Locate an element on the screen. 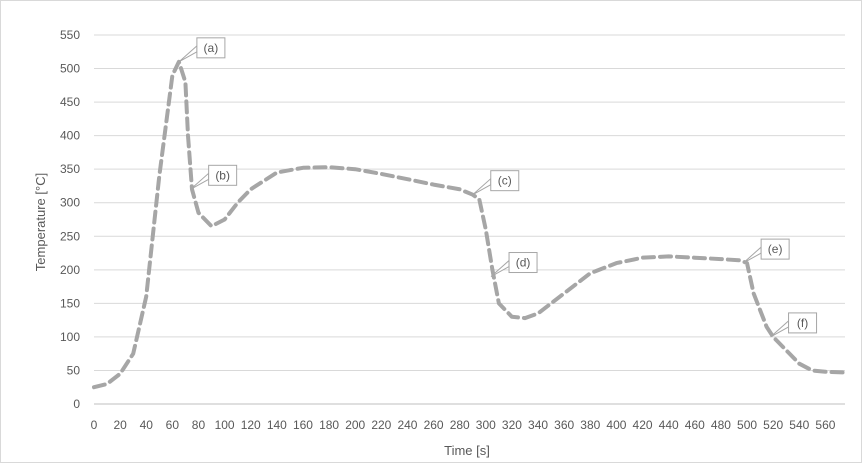  x-tick-label: 540 is located at coordinates (799, 425).